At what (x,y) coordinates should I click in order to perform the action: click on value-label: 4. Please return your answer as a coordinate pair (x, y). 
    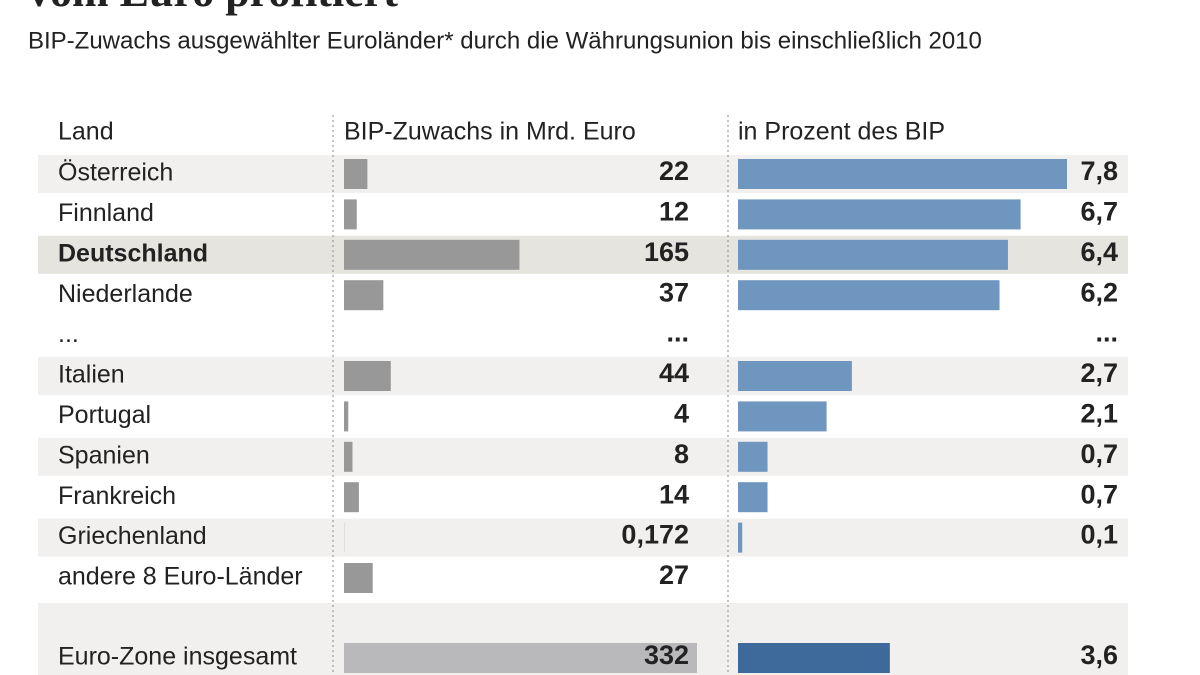
    Looking at the image, I should click on (681, 414).